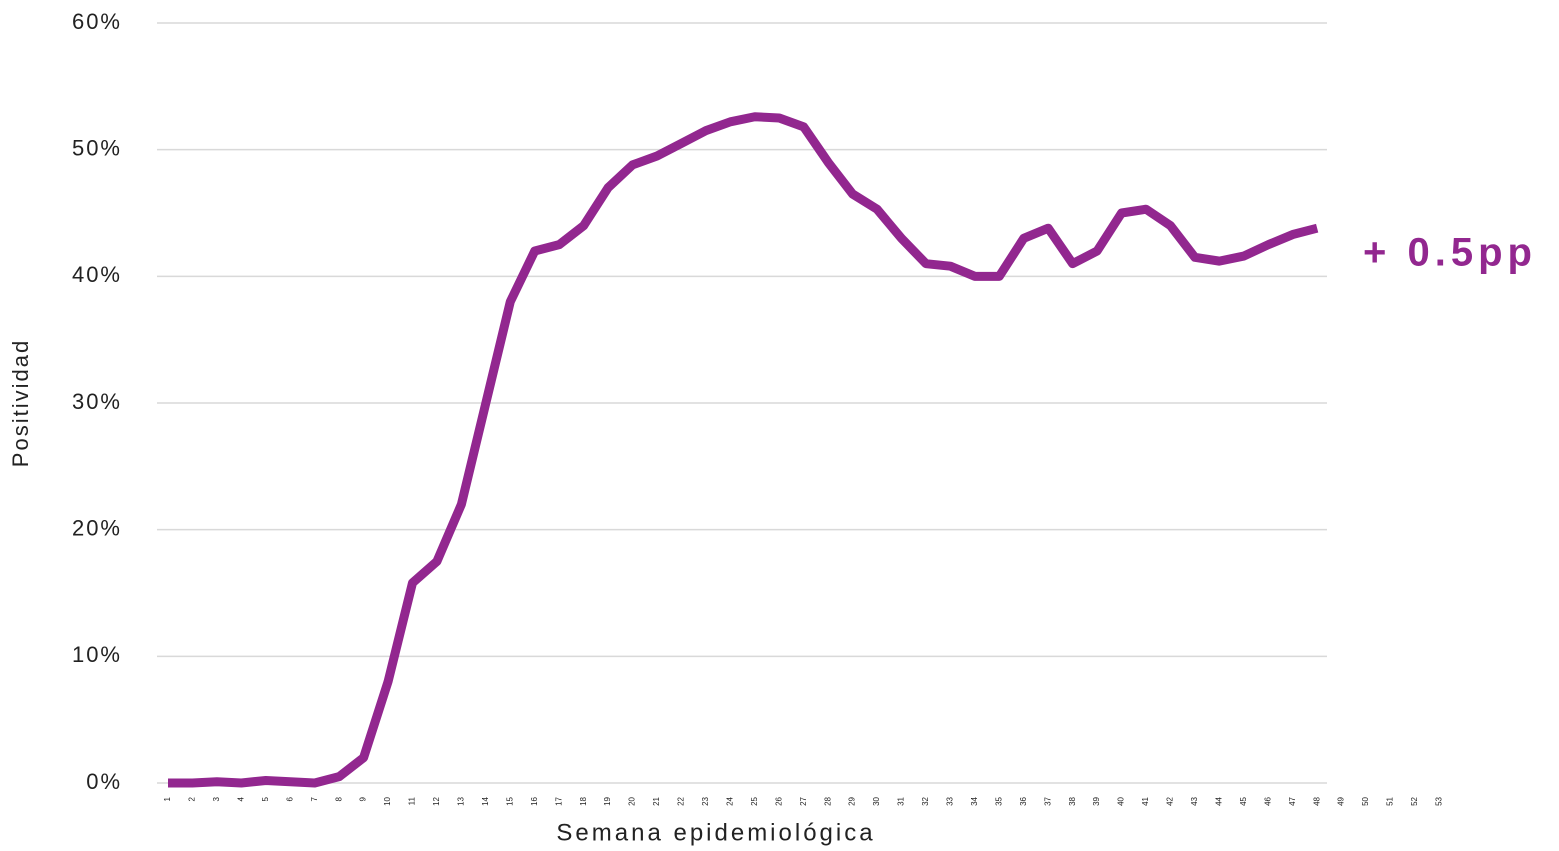  What do you see at coordinates (1072, 800) in the screenshot?
I see `x-tick-label: 38` at bounding box center [1072, 800].